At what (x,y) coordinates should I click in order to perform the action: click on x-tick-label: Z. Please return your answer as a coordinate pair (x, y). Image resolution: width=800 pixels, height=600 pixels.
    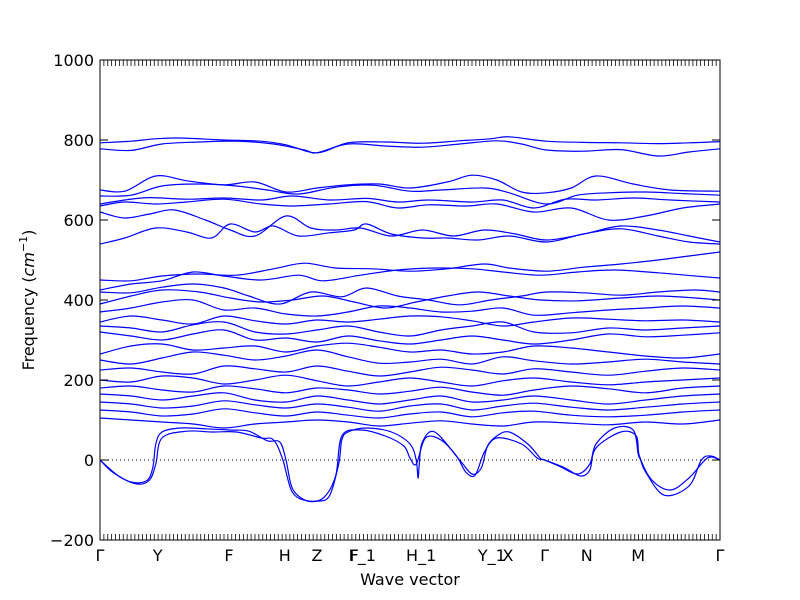
    Looking at the image, I should click on (317, 555).